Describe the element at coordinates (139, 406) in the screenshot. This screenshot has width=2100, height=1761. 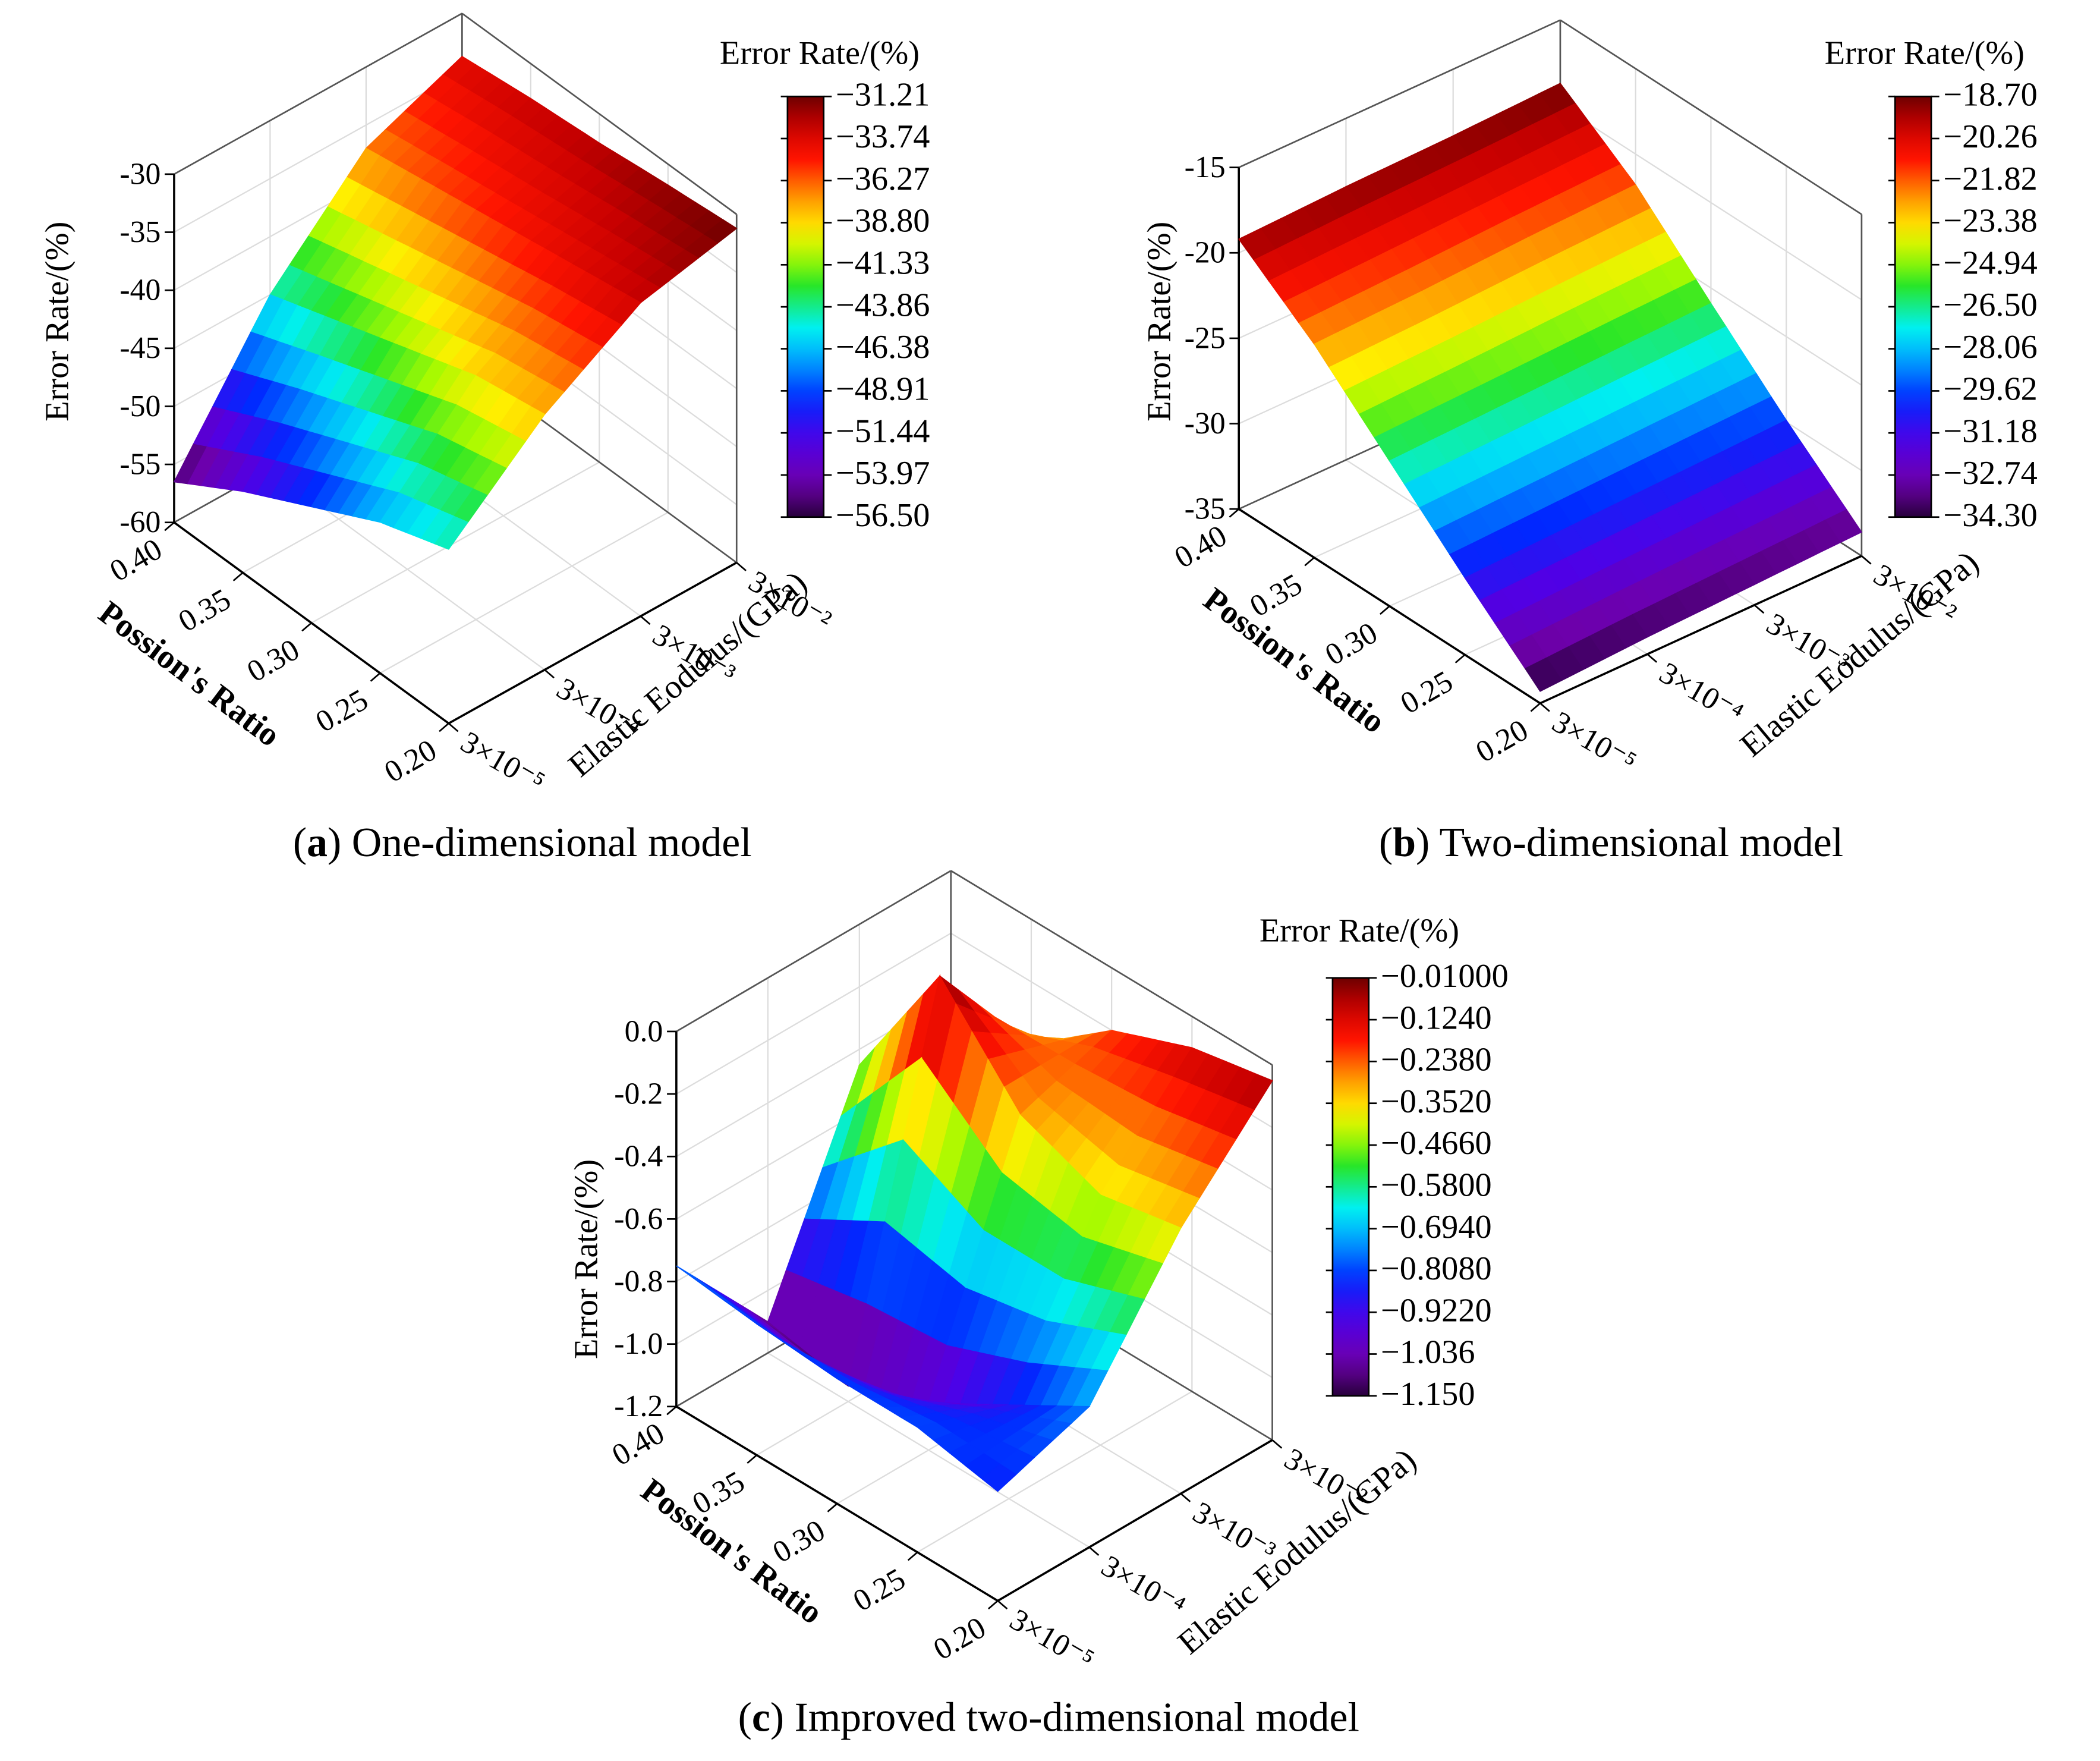
I see `z-tick-label: -50` at that location.